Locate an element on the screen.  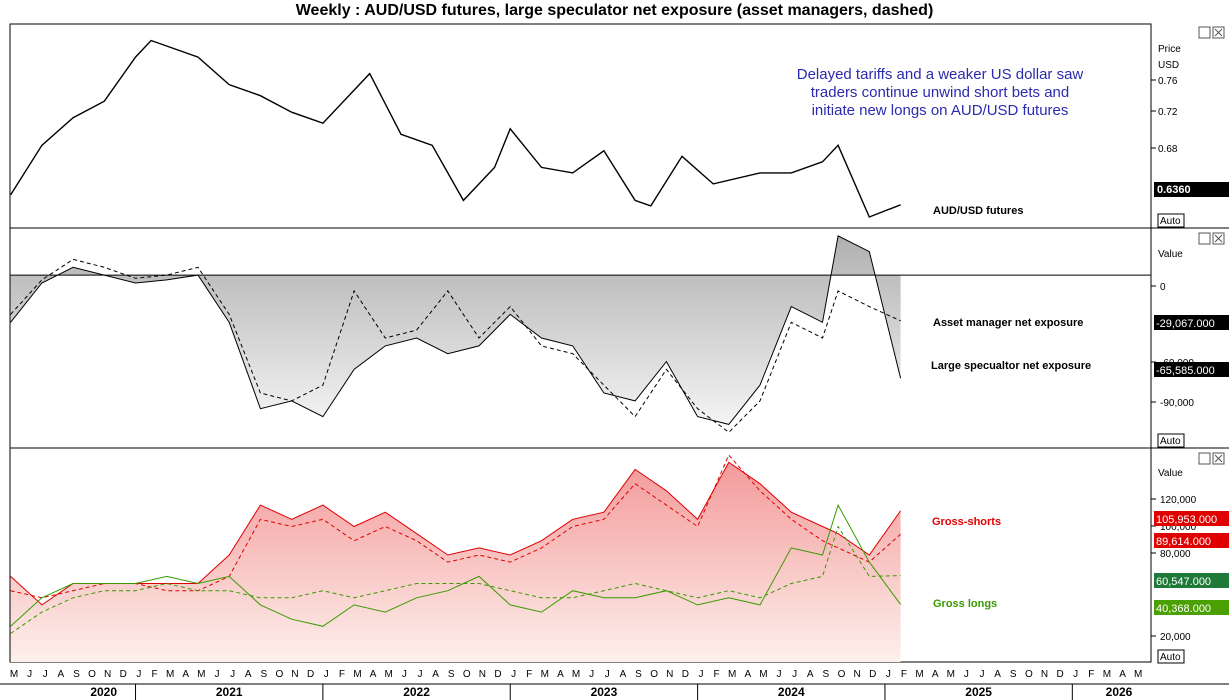
price-axis-title: Price is located at coordinates (1169, 49).